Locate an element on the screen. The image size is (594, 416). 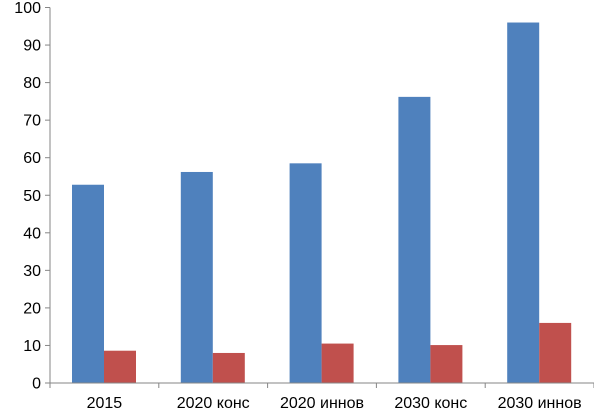
x-tick-label: 2030 иннов is located at coordinates (540, 403).